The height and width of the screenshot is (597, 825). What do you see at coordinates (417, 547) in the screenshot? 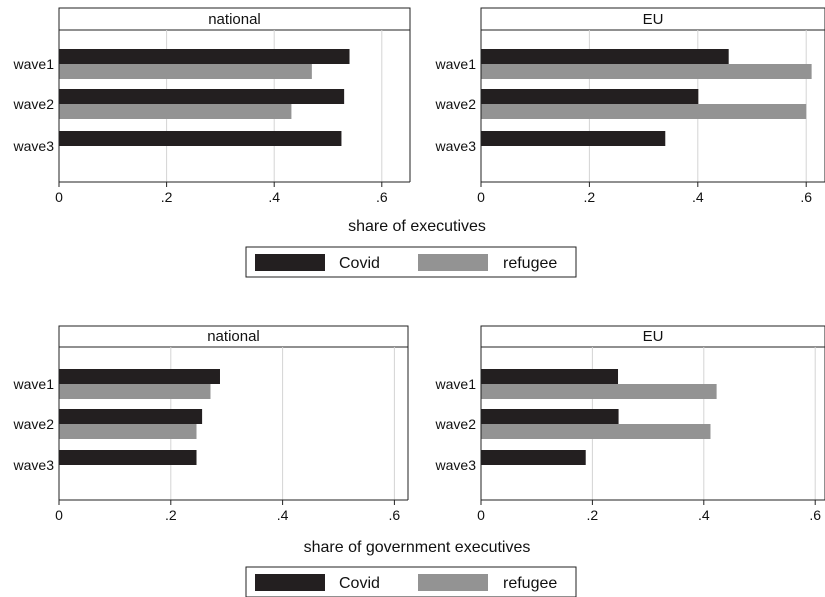
I see `x-axis-title: share of government executives` at bounding box center [417, 547].